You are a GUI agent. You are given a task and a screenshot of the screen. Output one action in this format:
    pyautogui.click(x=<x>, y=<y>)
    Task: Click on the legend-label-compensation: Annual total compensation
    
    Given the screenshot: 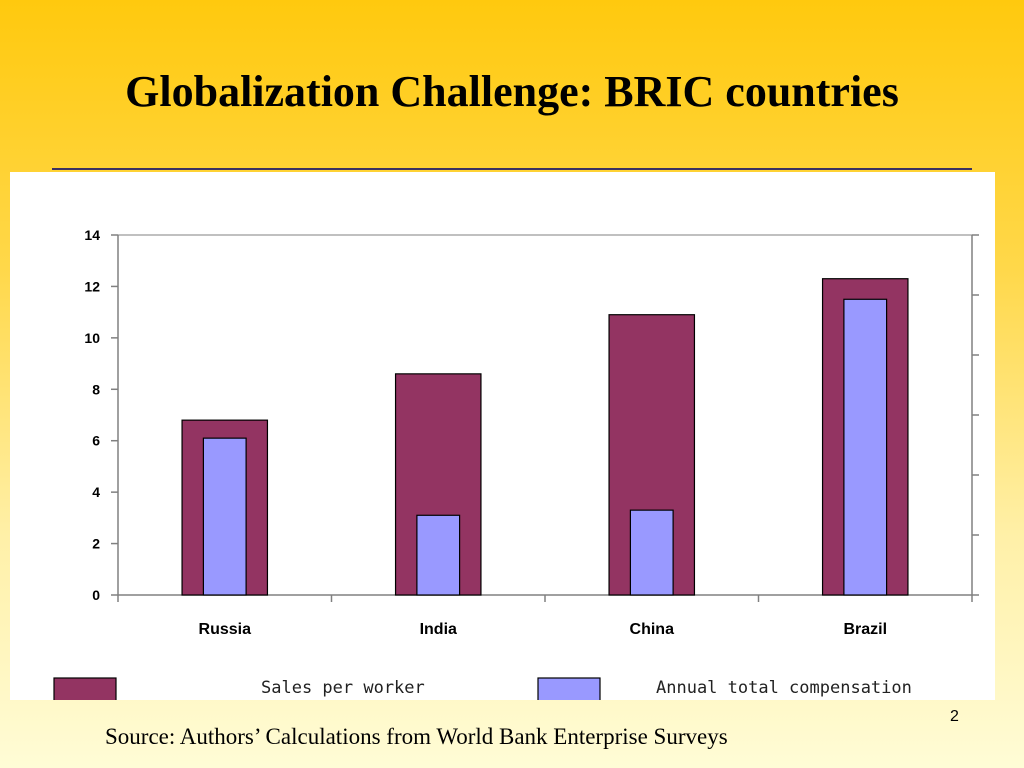 What is the action you would take?
    pyautogui.click(x=784, y=688)
    